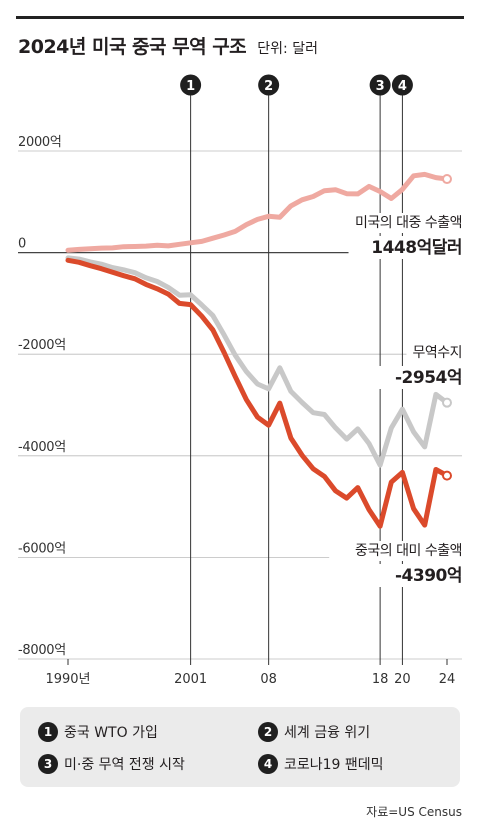 The height and width of the screenshot is (834, 480). I want to click on marker-1-icon: 1, so click(48, 732).